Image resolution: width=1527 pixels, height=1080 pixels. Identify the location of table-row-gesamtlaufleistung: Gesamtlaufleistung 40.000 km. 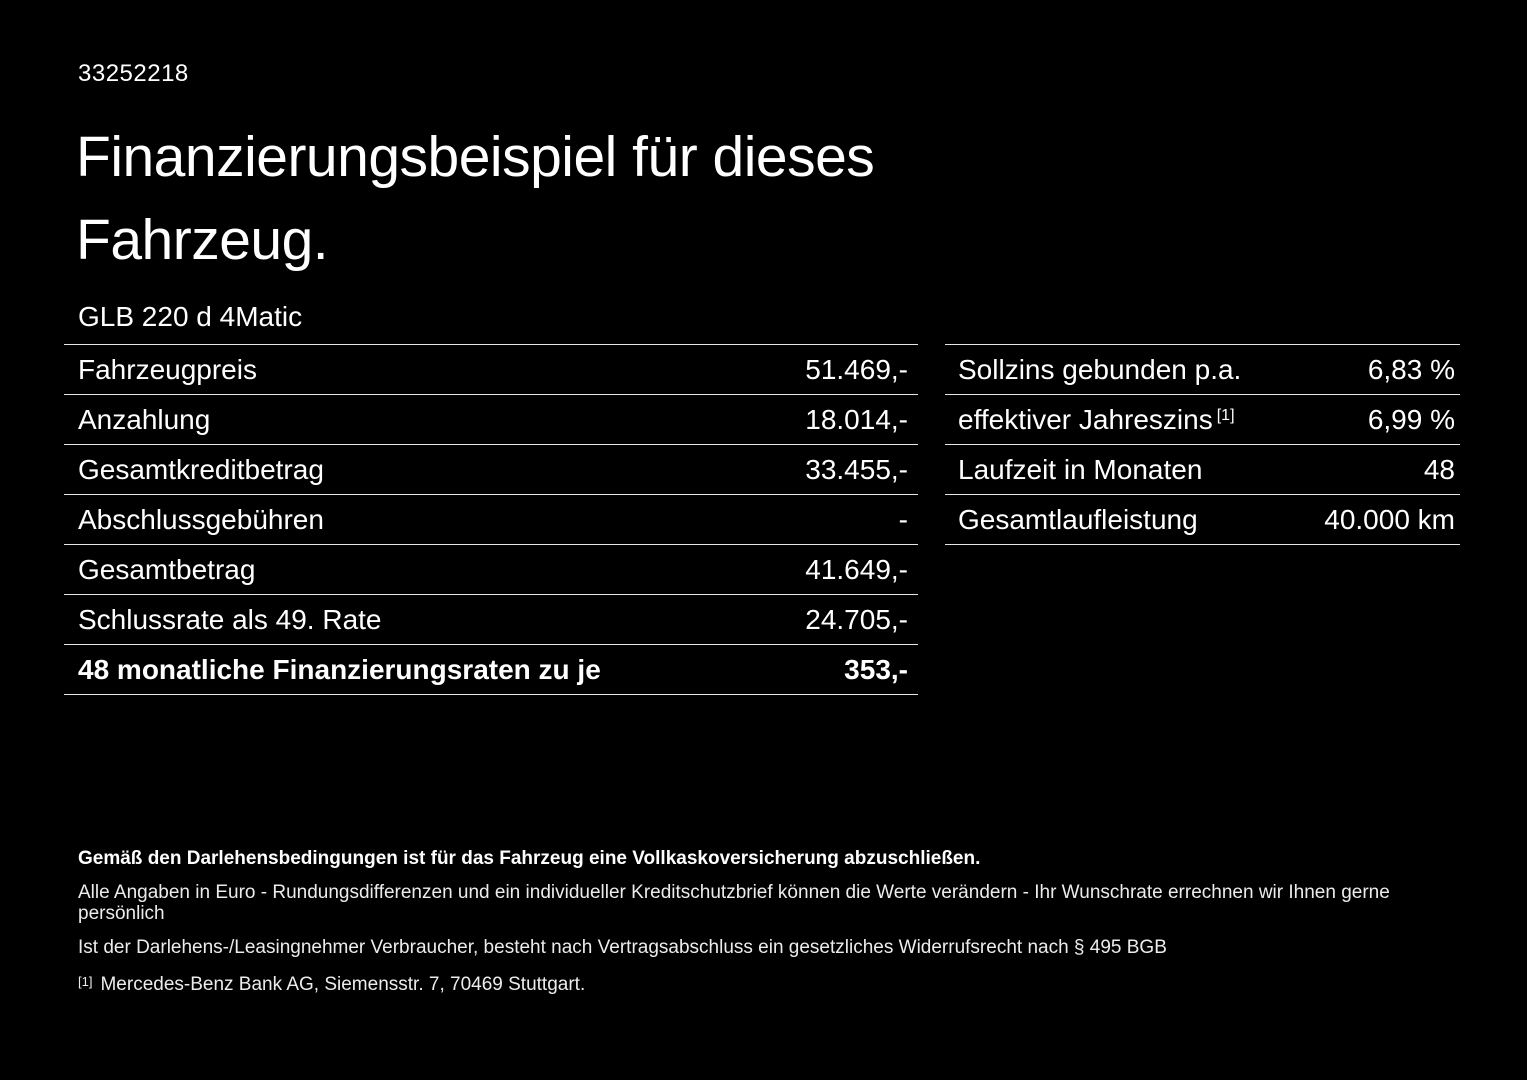
(1202, 519).